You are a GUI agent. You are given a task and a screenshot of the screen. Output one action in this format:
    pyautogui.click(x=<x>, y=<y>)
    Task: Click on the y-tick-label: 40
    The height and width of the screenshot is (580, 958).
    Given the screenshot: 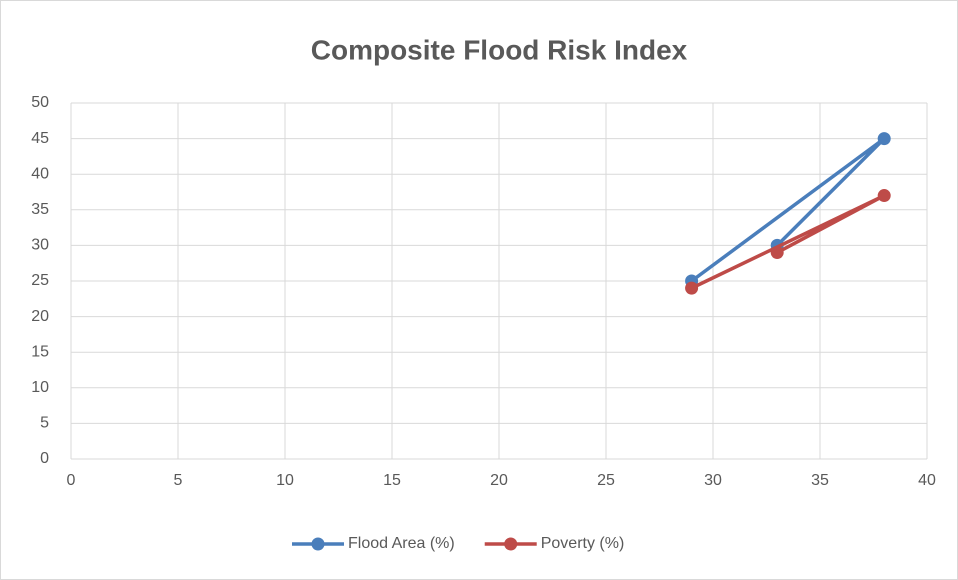 What is the action you would take?
    pyautogui.click(x=40, y=173)
    